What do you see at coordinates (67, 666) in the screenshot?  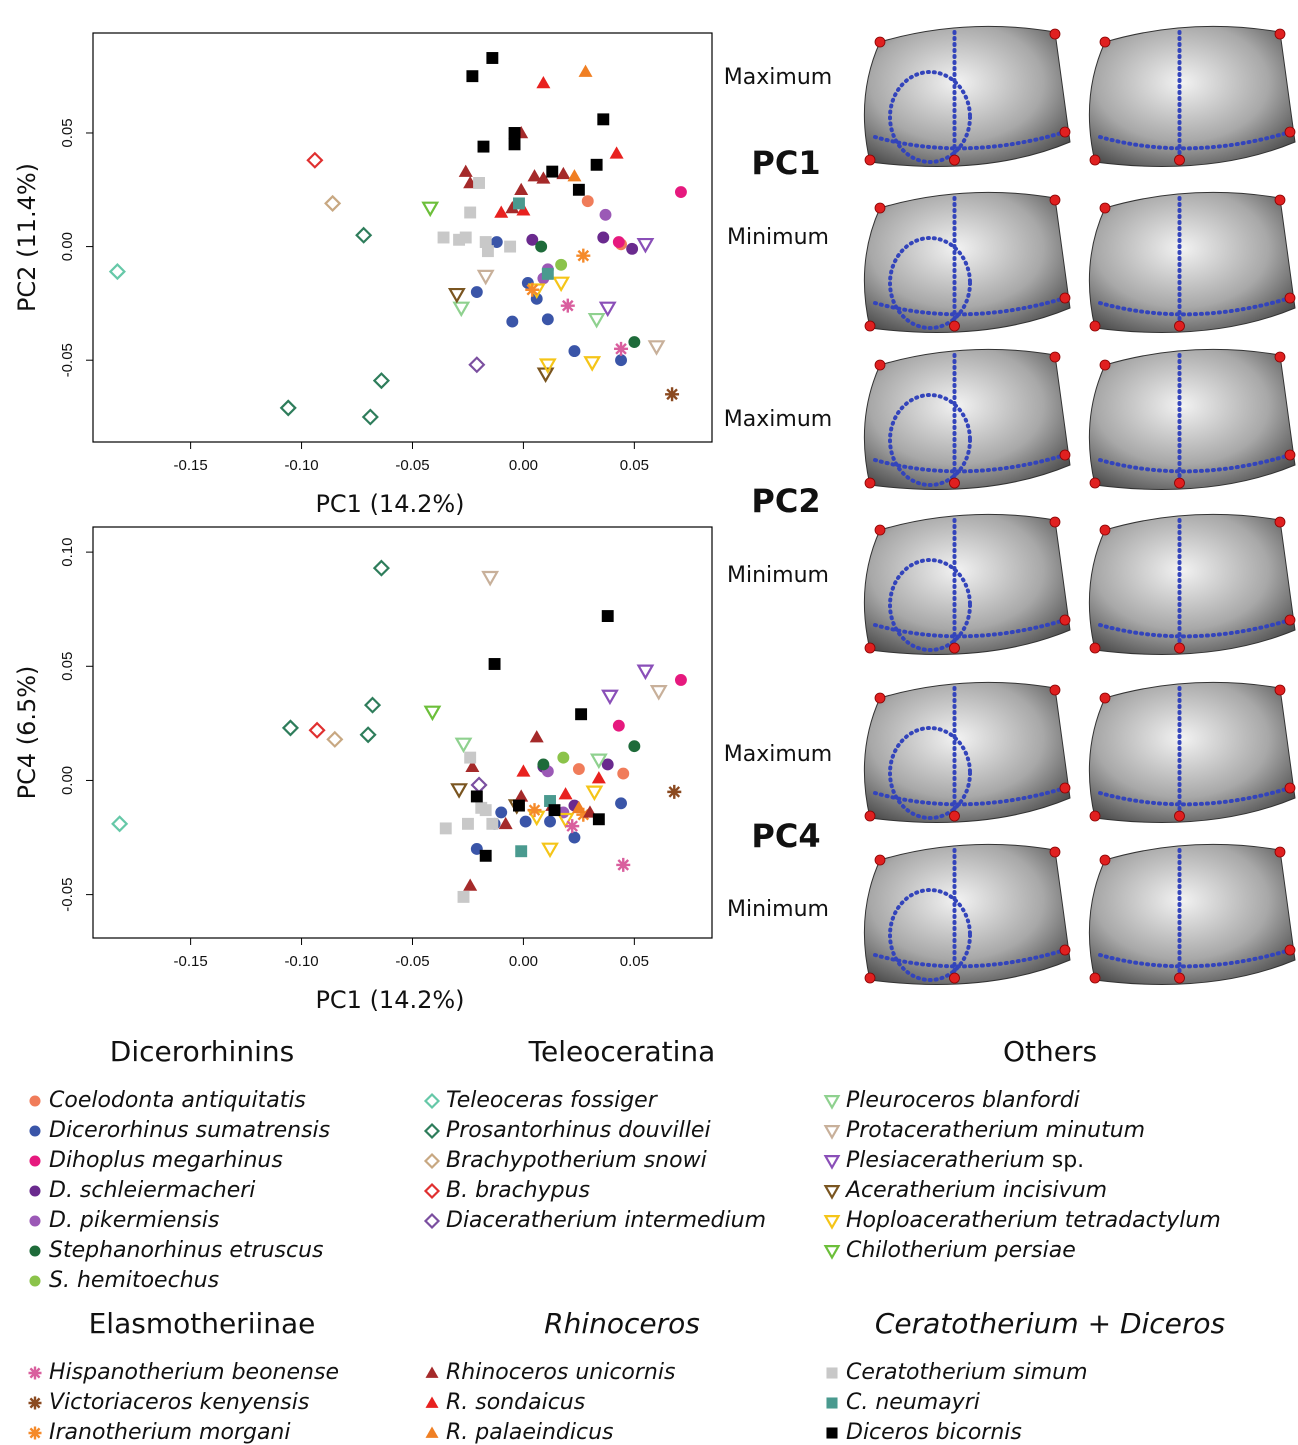 I see `y-tick-label: 0.05` at bounding box center [67, 666].